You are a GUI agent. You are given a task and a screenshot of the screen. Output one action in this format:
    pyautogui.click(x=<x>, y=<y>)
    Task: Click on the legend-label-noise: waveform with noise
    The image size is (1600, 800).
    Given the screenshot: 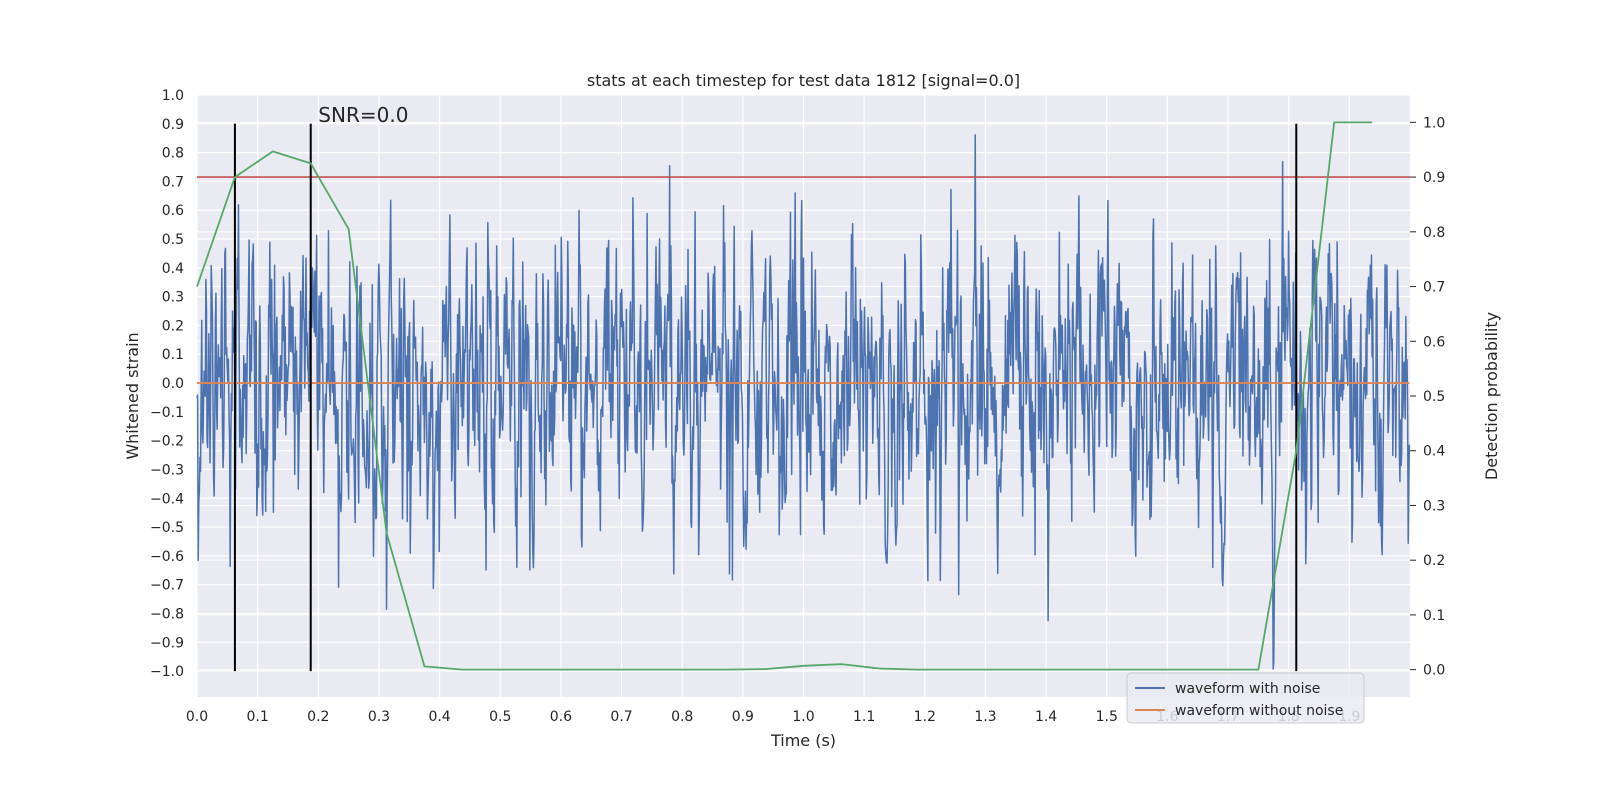 What is the action you would take?
    pyautogui.click(x=1247, y=689)
    